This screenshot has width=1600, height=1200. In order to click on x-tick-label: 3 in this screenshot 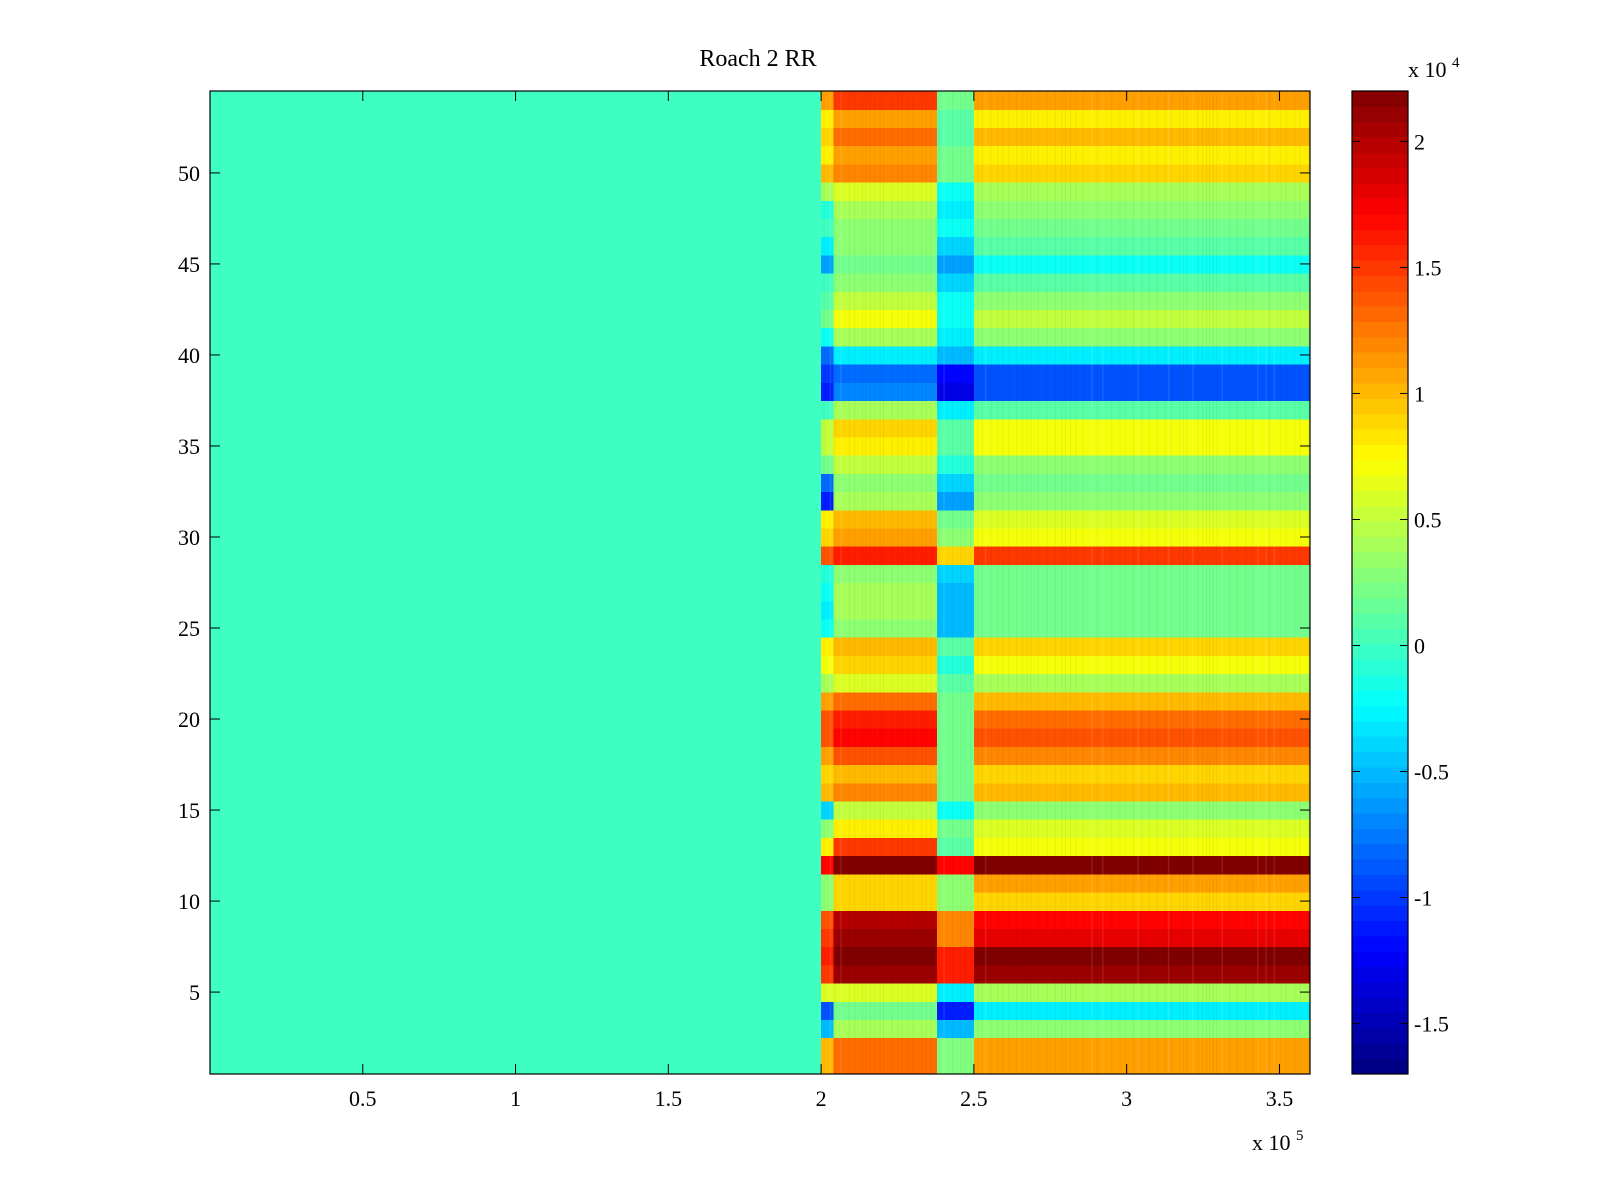, I will do `click(1126, 1098)`.